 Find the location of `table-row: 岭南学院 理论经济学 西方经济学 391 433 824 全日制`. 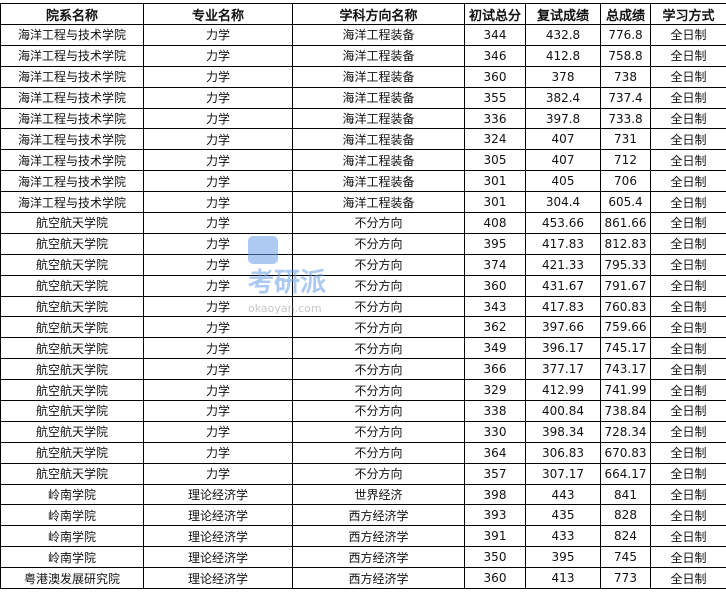

table-row: 岭南学院 理论经济学 西方经济学 391 433 824 全日制 is located at coordinates (363, 536).